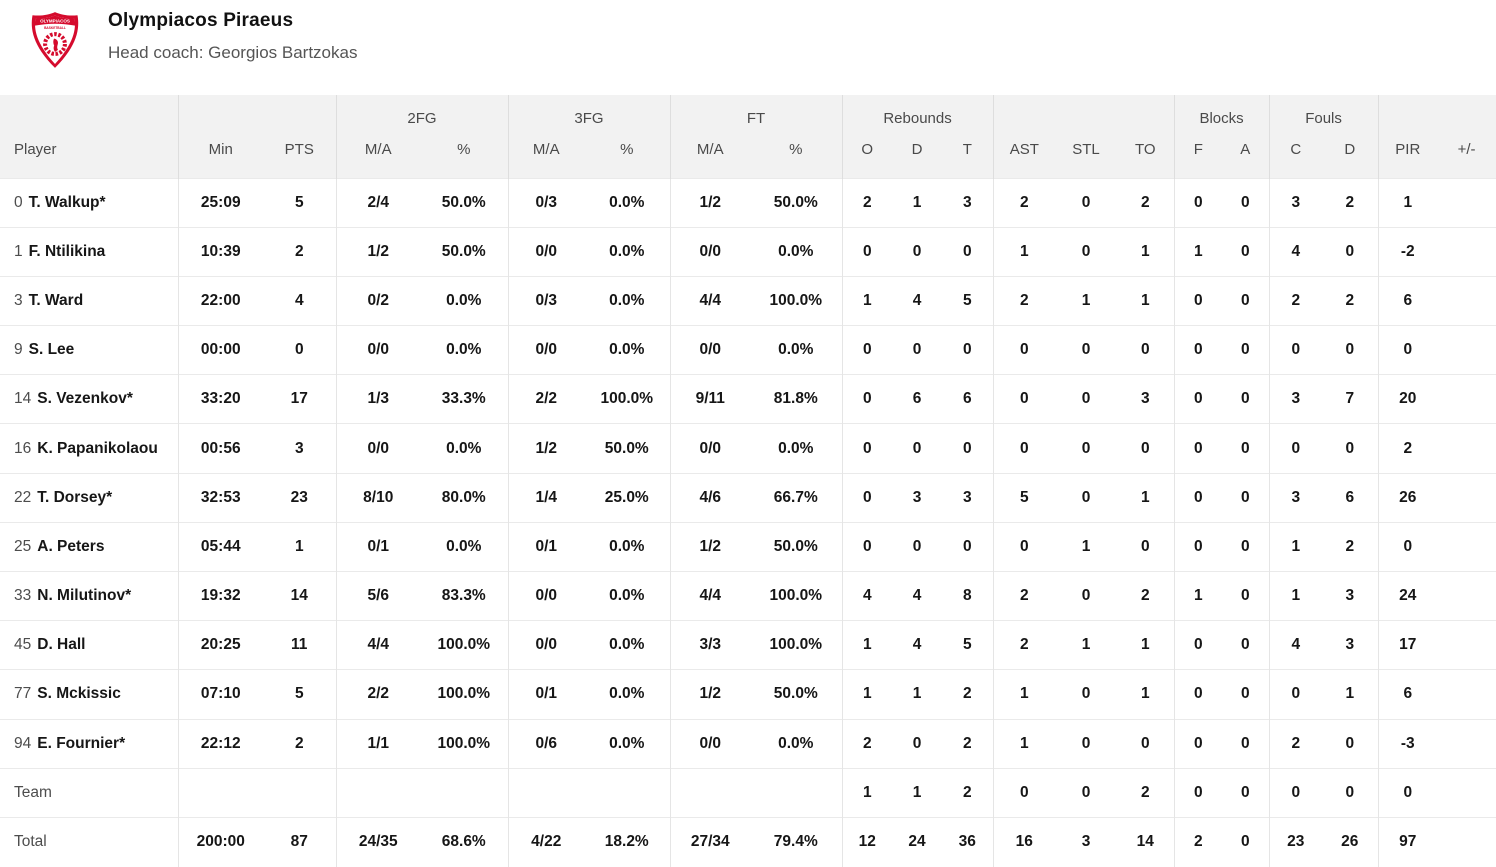 The width and height of the screenshot is (1496, 867). What do you see at coordinates (867, 154) in the screenshot?
I see `col-header-reb-o: O` at bounding box center [867, 154].